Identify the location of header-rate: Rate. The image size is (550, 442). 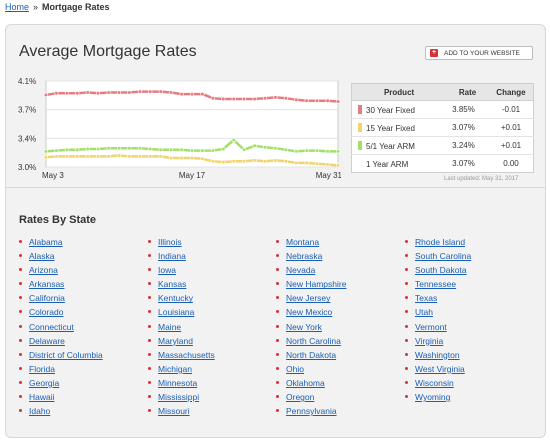
(467, 92).